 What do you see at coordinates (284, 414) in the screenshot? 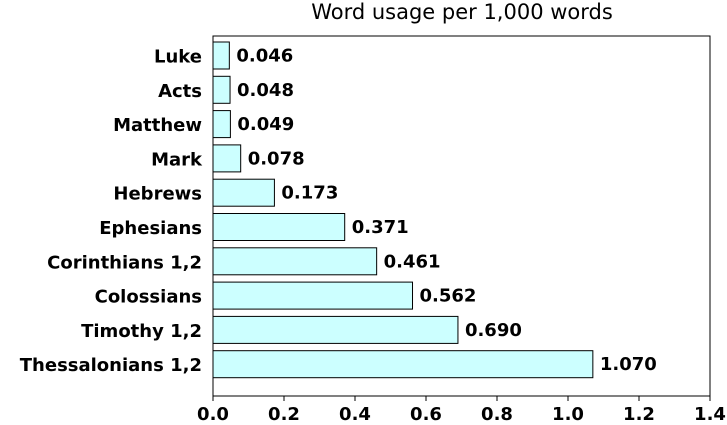
I see `x-tick-label: 0.2` at bounding box center [284, 414].